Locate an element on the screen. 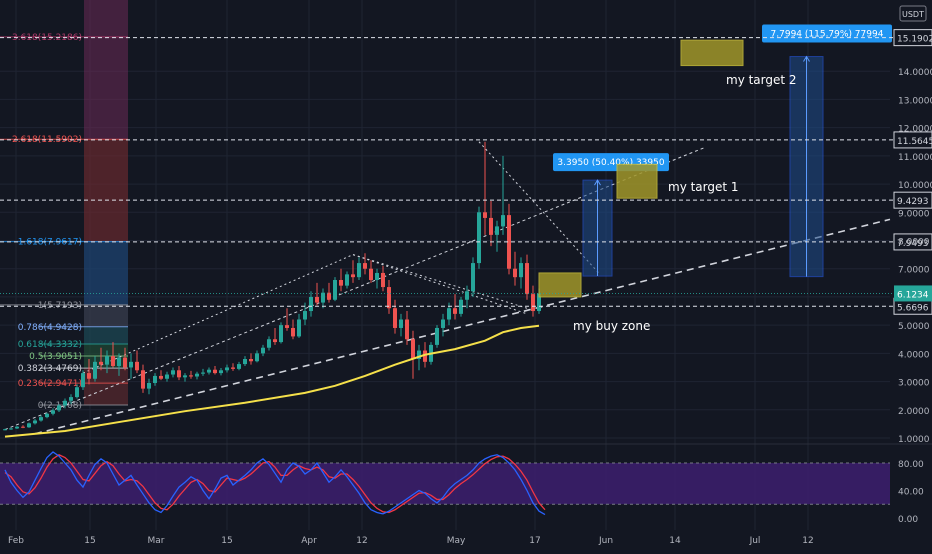 This screenshot has width=932, height=554. stoch-k-line is located at coordinates (275, 483).